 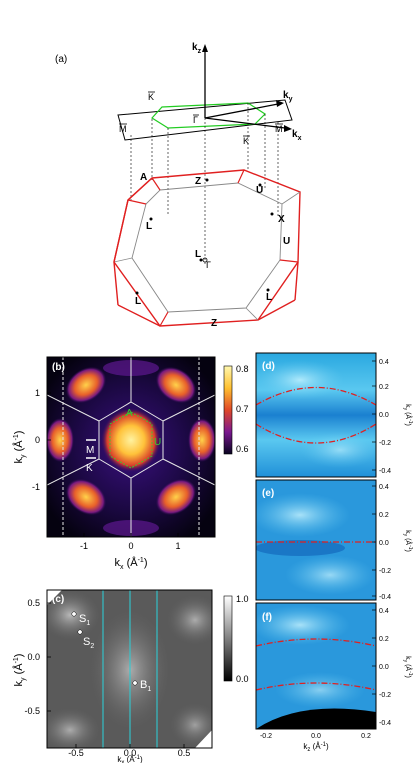 What do you see at coordinates (145, 686) in the screenshot?
I see `point-B1: B1` at bounding box center [145, 686].